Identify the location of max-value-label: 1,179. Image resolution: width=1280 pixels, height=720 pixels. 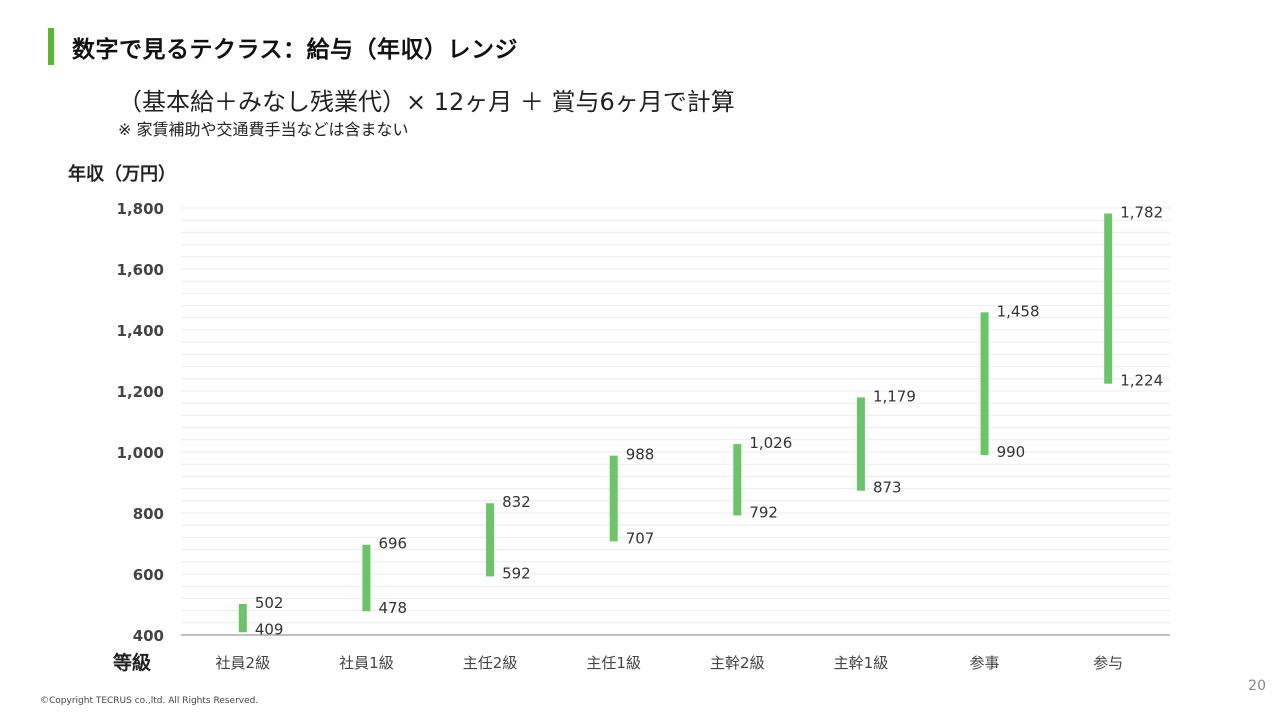
(894, 396).